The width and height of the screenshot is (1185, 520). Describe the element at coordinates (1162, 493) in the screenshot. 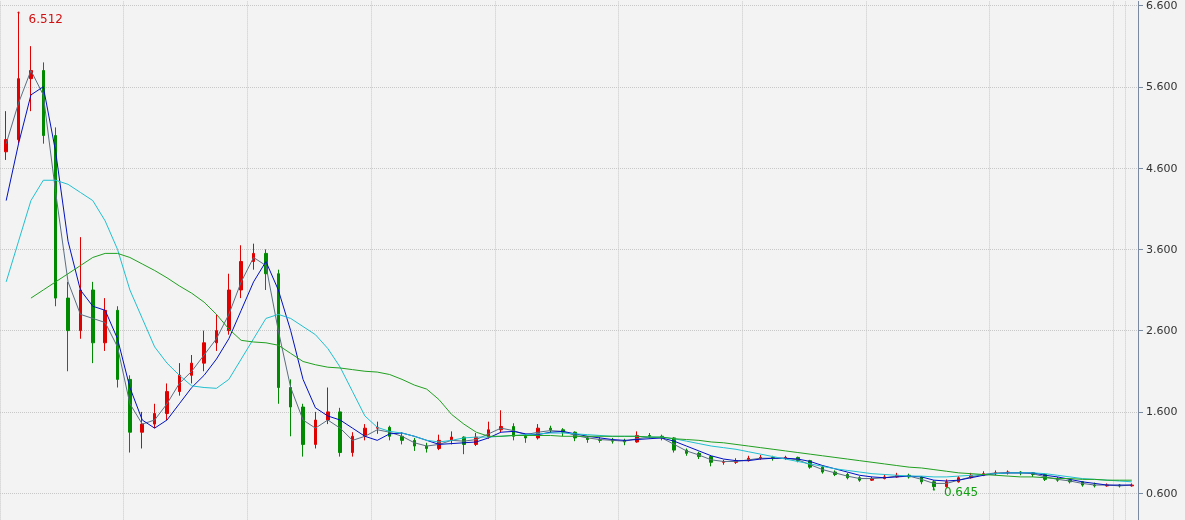

I see `y-tick-label: 0.600` at that location.